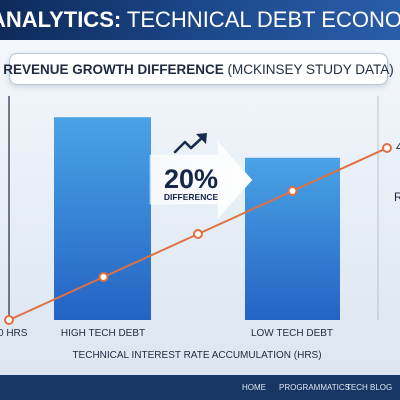 The width and height of the screenshot is (400, 400). Describe the element at coordinates (14, 333) in the screenshot. I see `start-label: 0 HRS` at that location.